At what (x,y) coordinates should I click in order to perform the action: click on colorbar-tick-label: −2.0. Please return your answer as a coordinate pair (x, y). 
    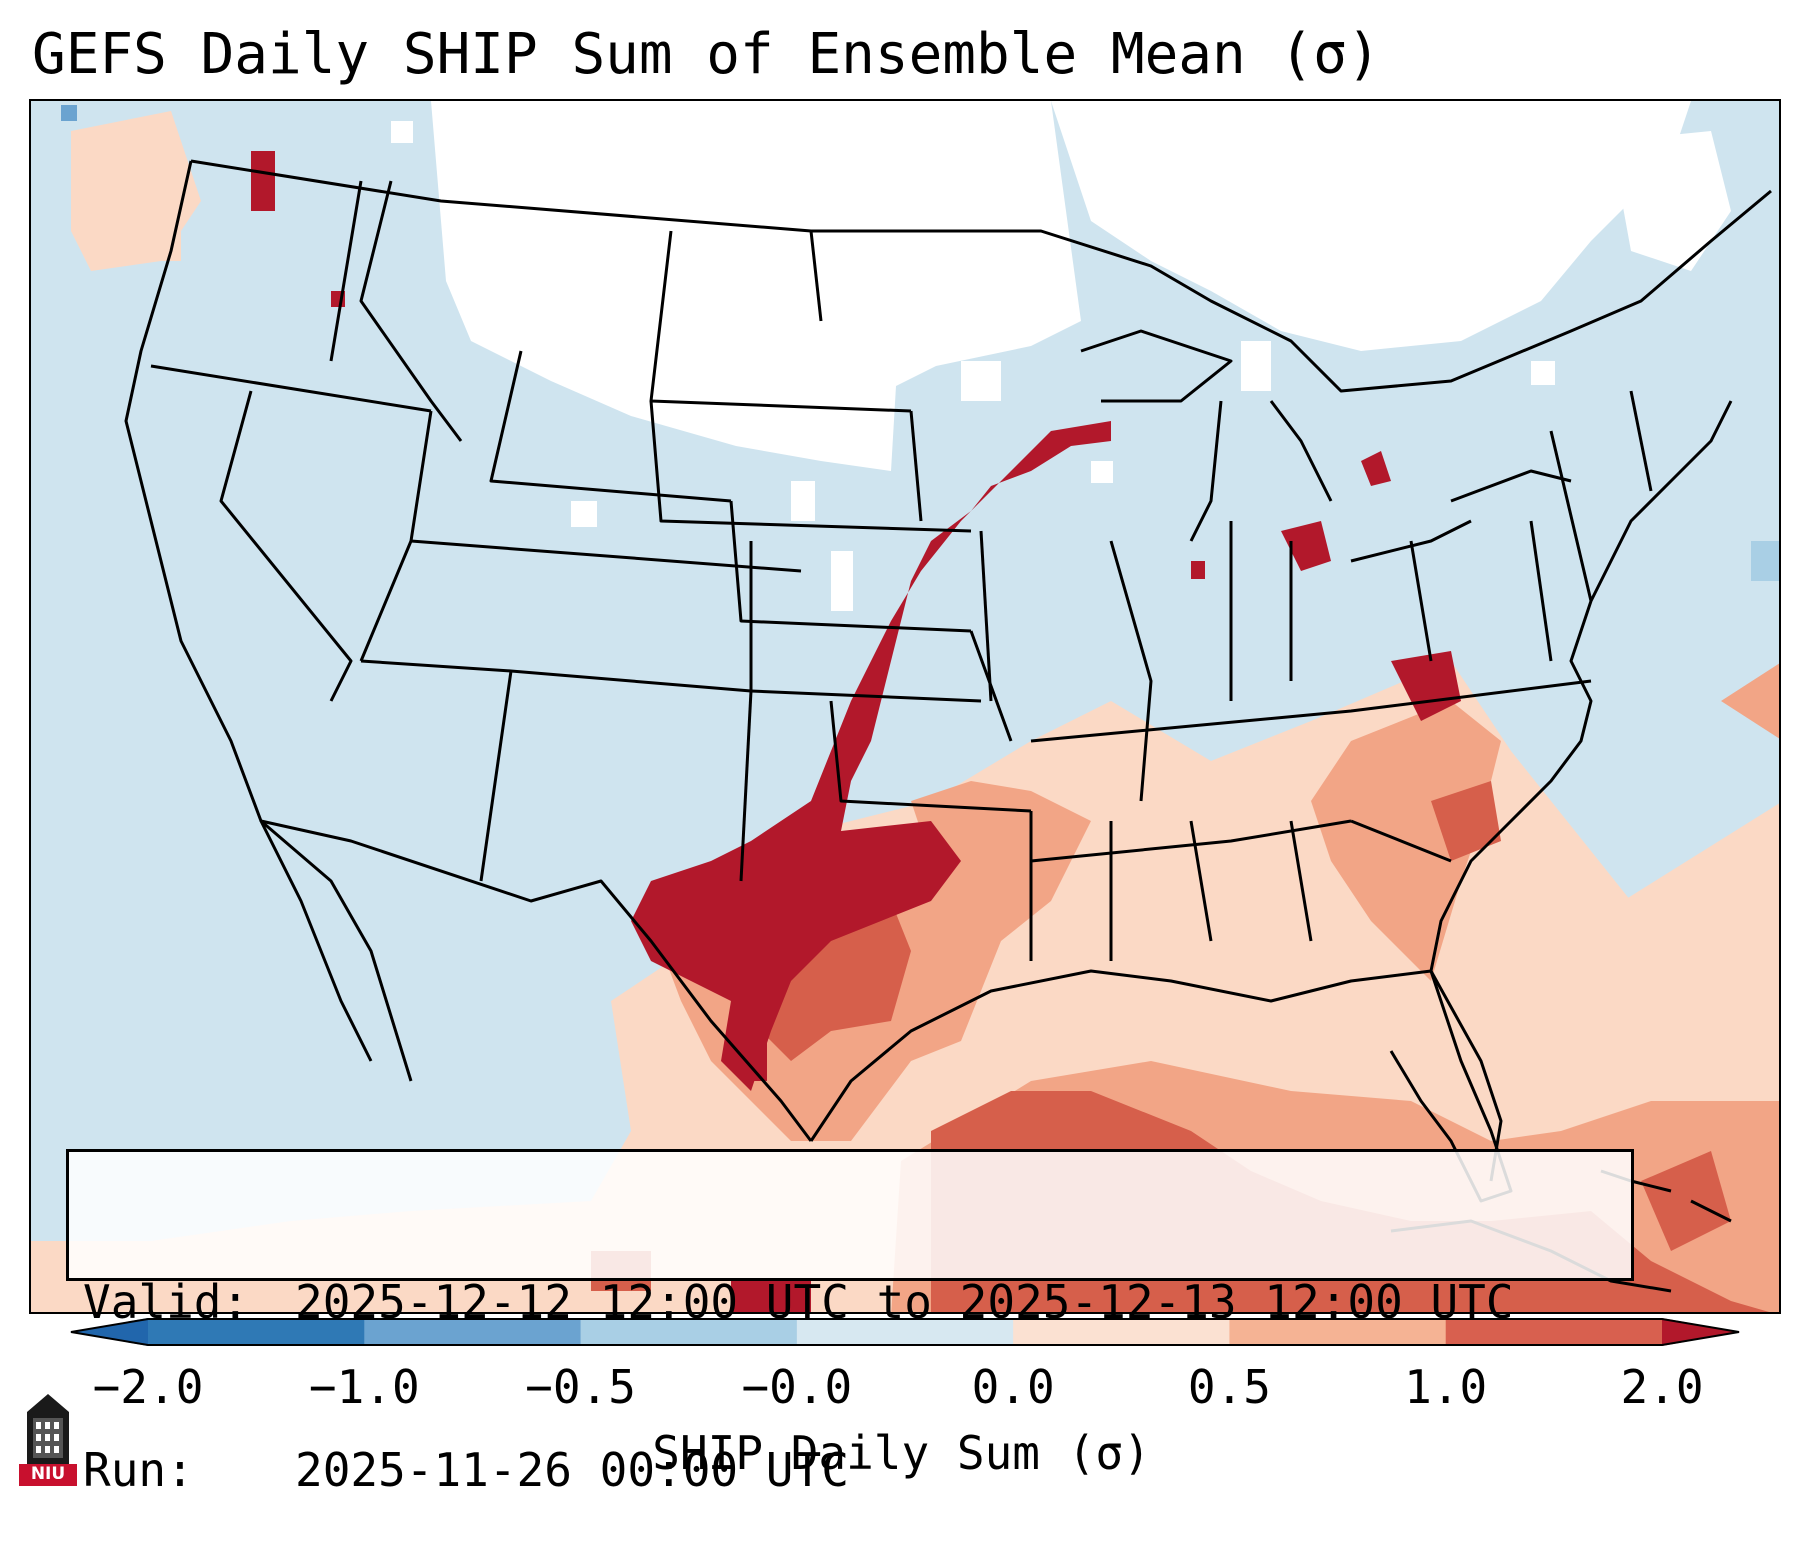
    Looking at the image, I should click on (148, 1387).